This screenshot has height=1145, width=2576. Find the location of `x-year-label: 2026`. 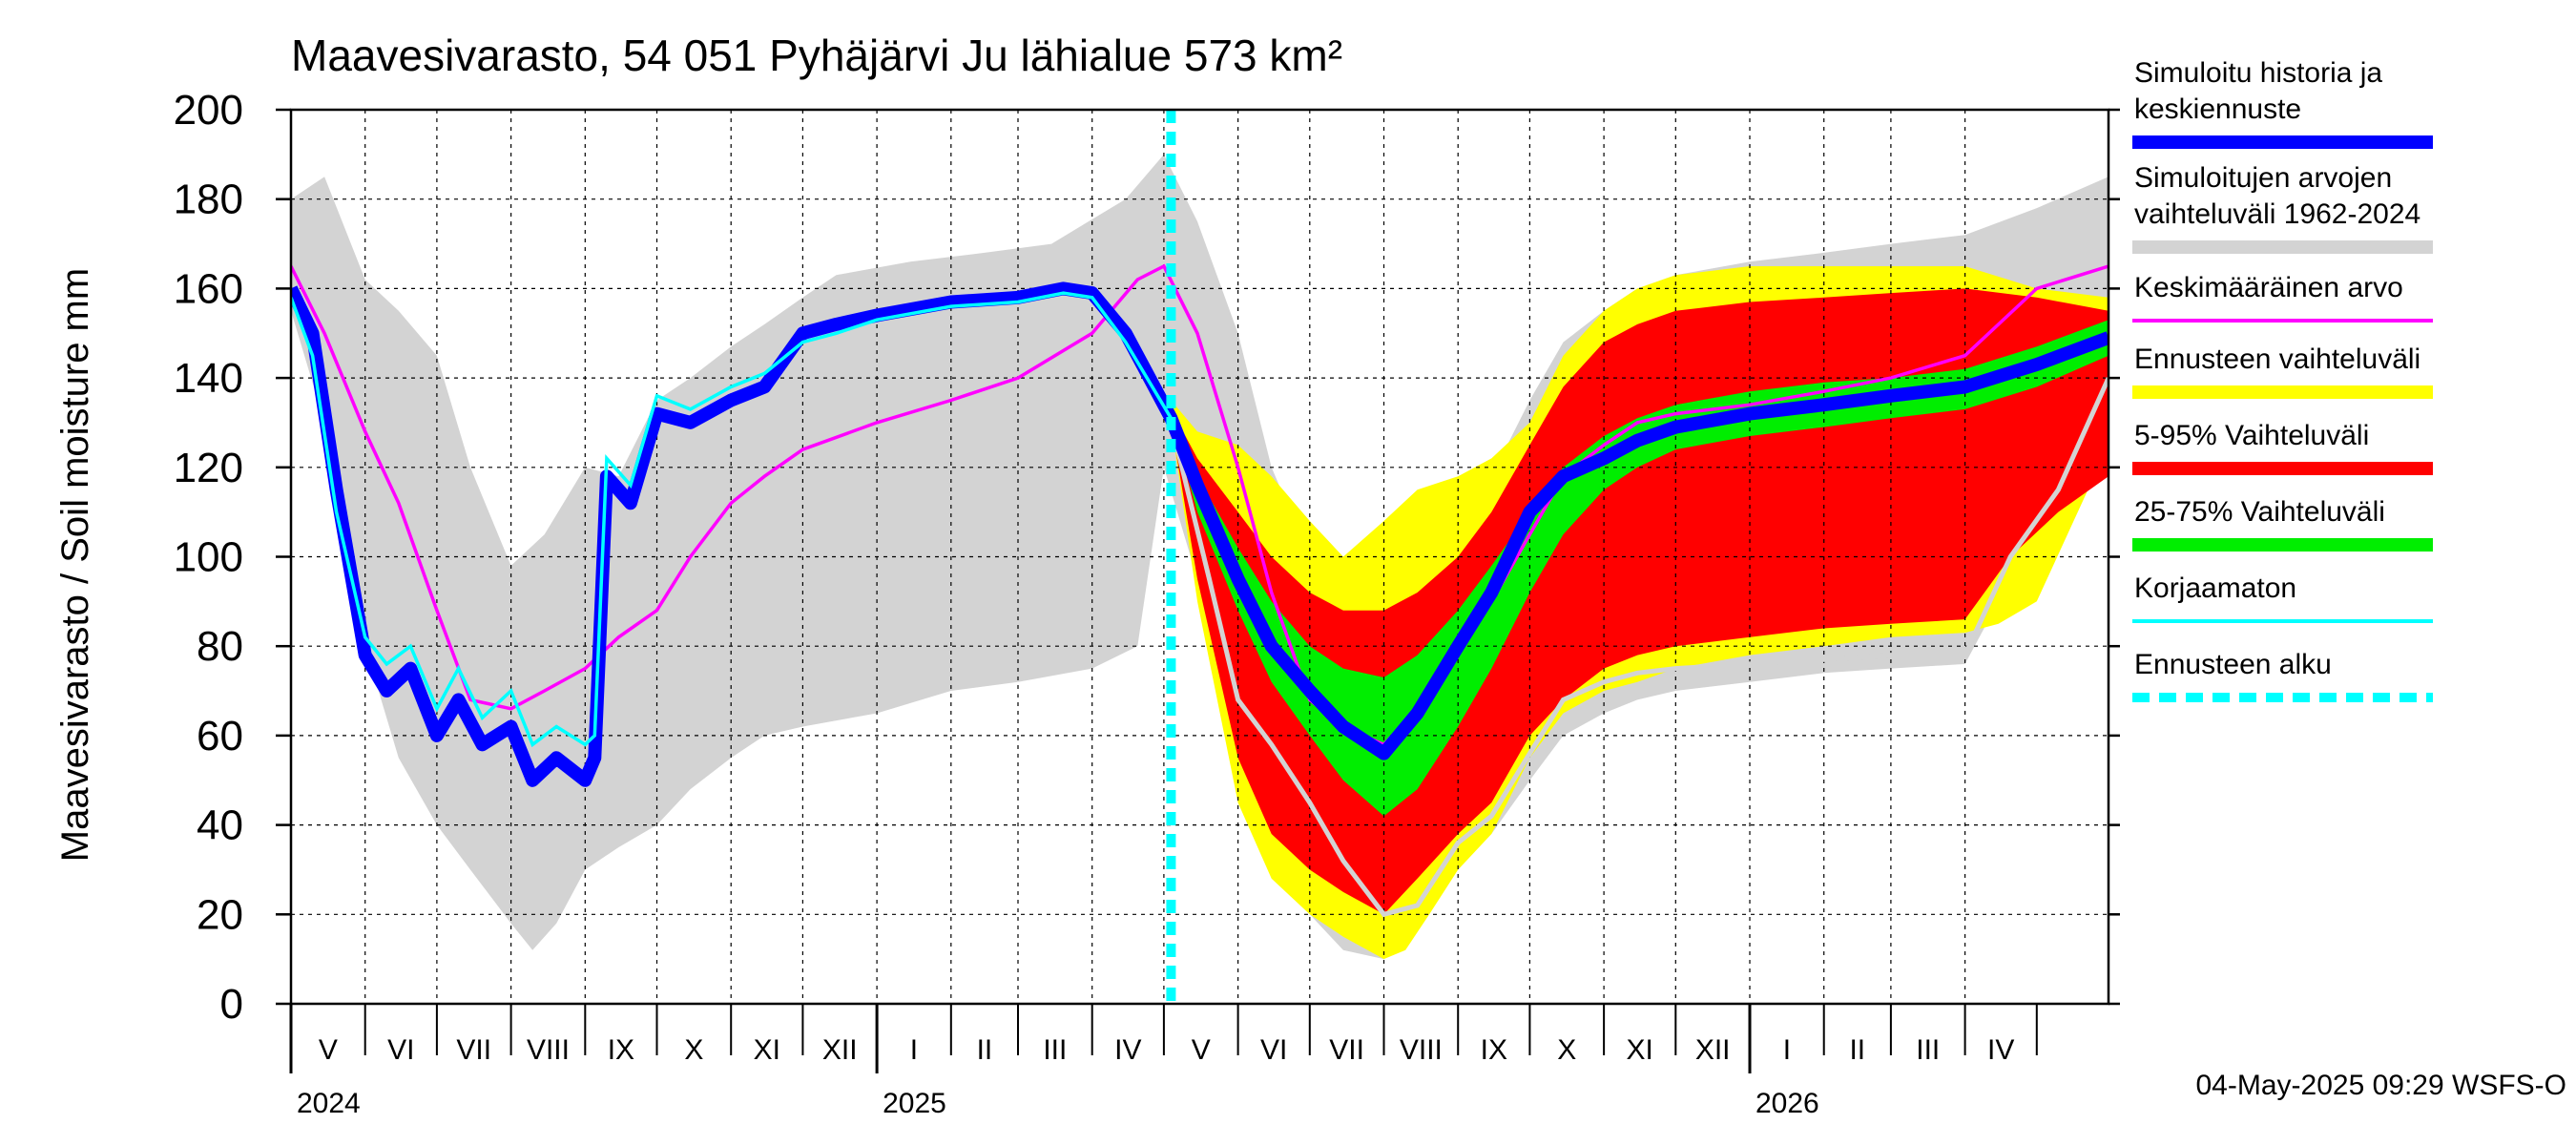

x-year-label: 2026 is located at coordinates (1787, 1103).